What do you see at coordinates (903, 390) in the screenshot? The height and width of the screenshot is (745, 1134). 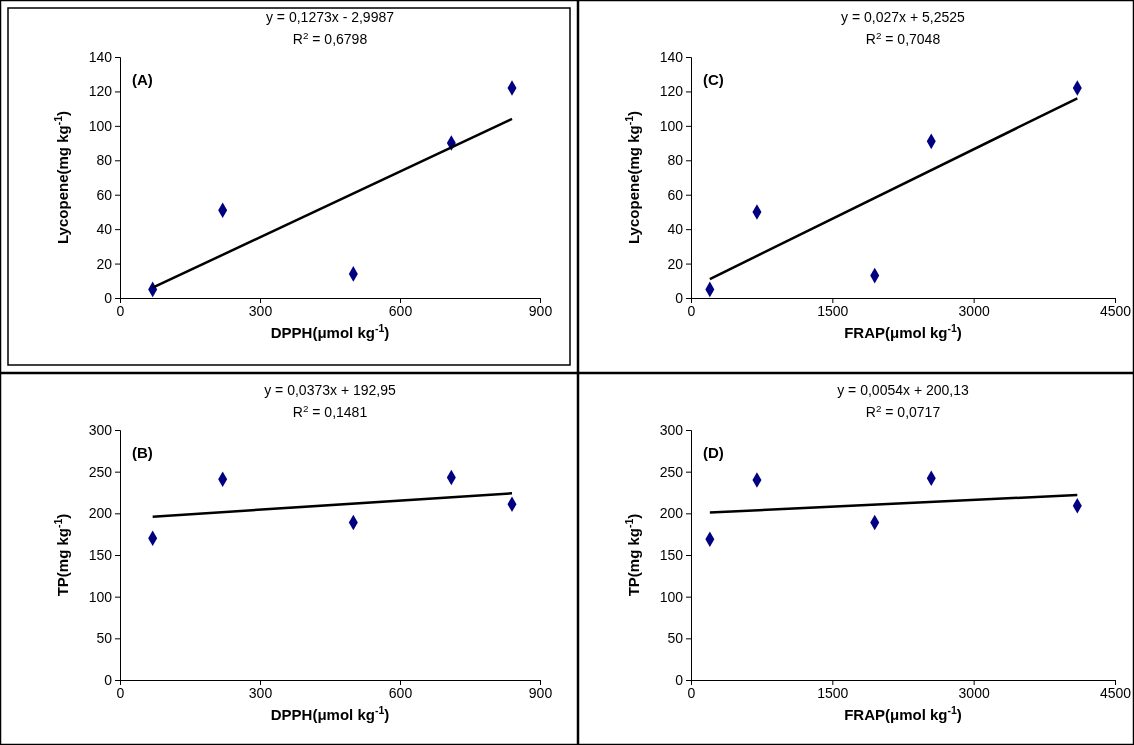 I see `text: y = 0,0054x + 200,13` at bounding box center [903, 390].